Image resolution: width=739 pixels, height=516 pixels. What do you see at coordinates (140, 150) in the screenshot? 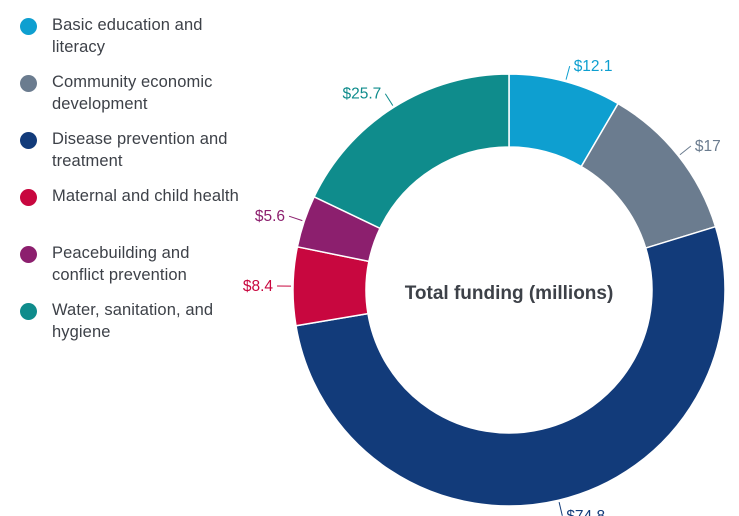
I see `legend-label: Disease prevention and treatment` at bounding box center [140, 150].